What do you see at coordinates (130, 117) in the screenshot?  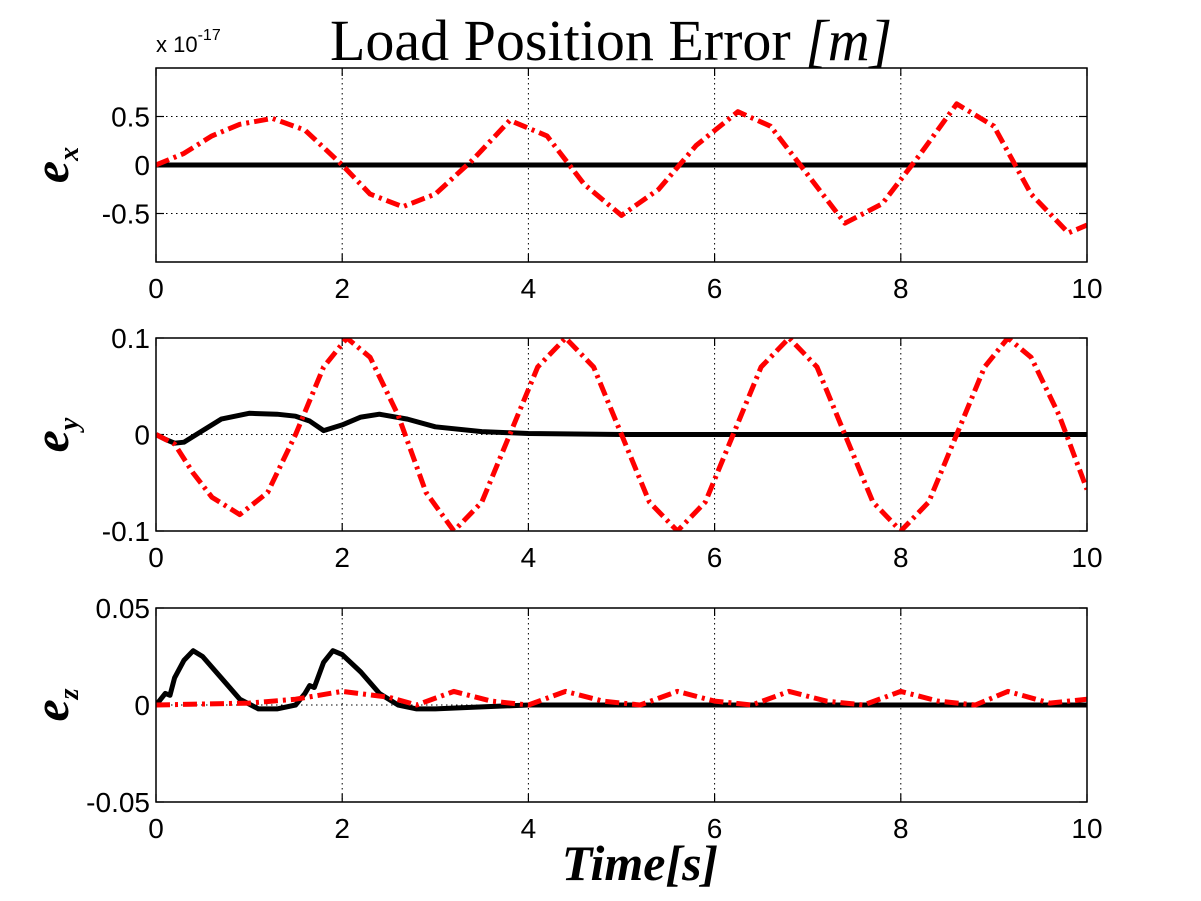 I see `y-tick-label: 0.5` at bounding box center [130, 117].